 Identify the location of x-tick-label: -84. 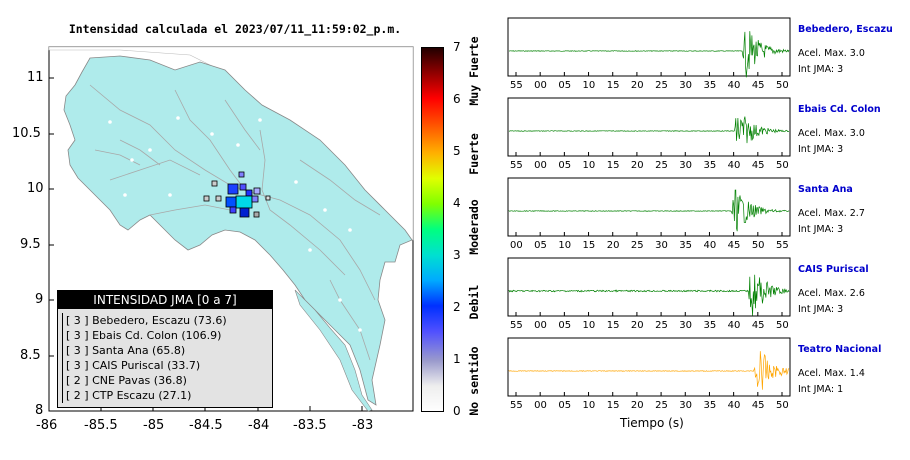
(259, 425).